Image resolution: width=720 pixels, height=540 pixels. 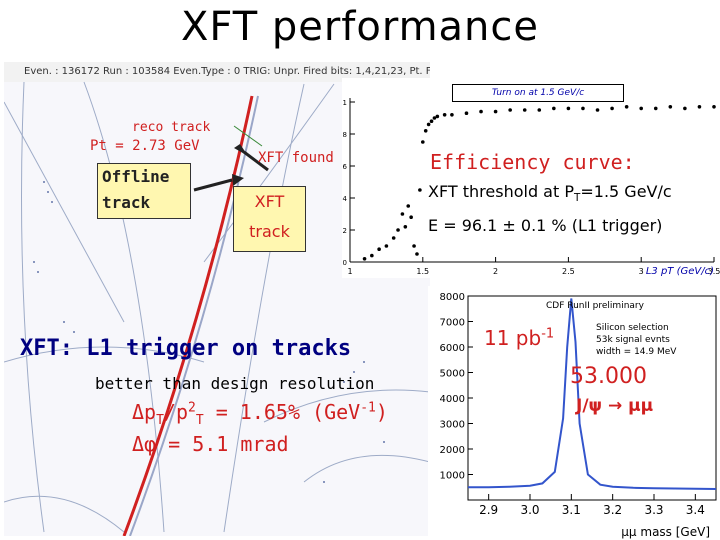 I want to click on eff-y-ticks: 1 0.8 0.6 0.4 0.2 0, so click(x=348, y=183).